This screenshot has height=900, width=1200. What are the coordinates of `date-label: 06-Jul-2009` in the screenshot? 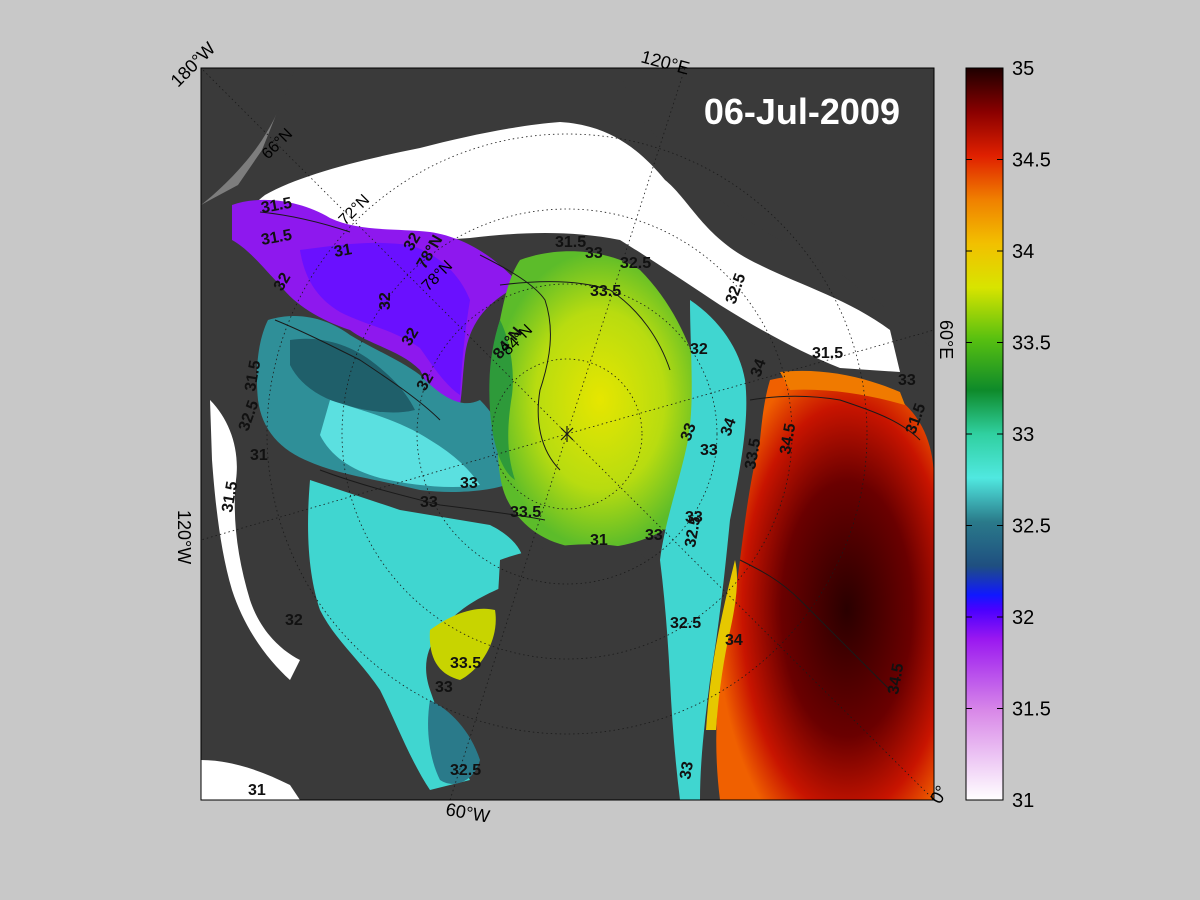 It's located at (802, 111).